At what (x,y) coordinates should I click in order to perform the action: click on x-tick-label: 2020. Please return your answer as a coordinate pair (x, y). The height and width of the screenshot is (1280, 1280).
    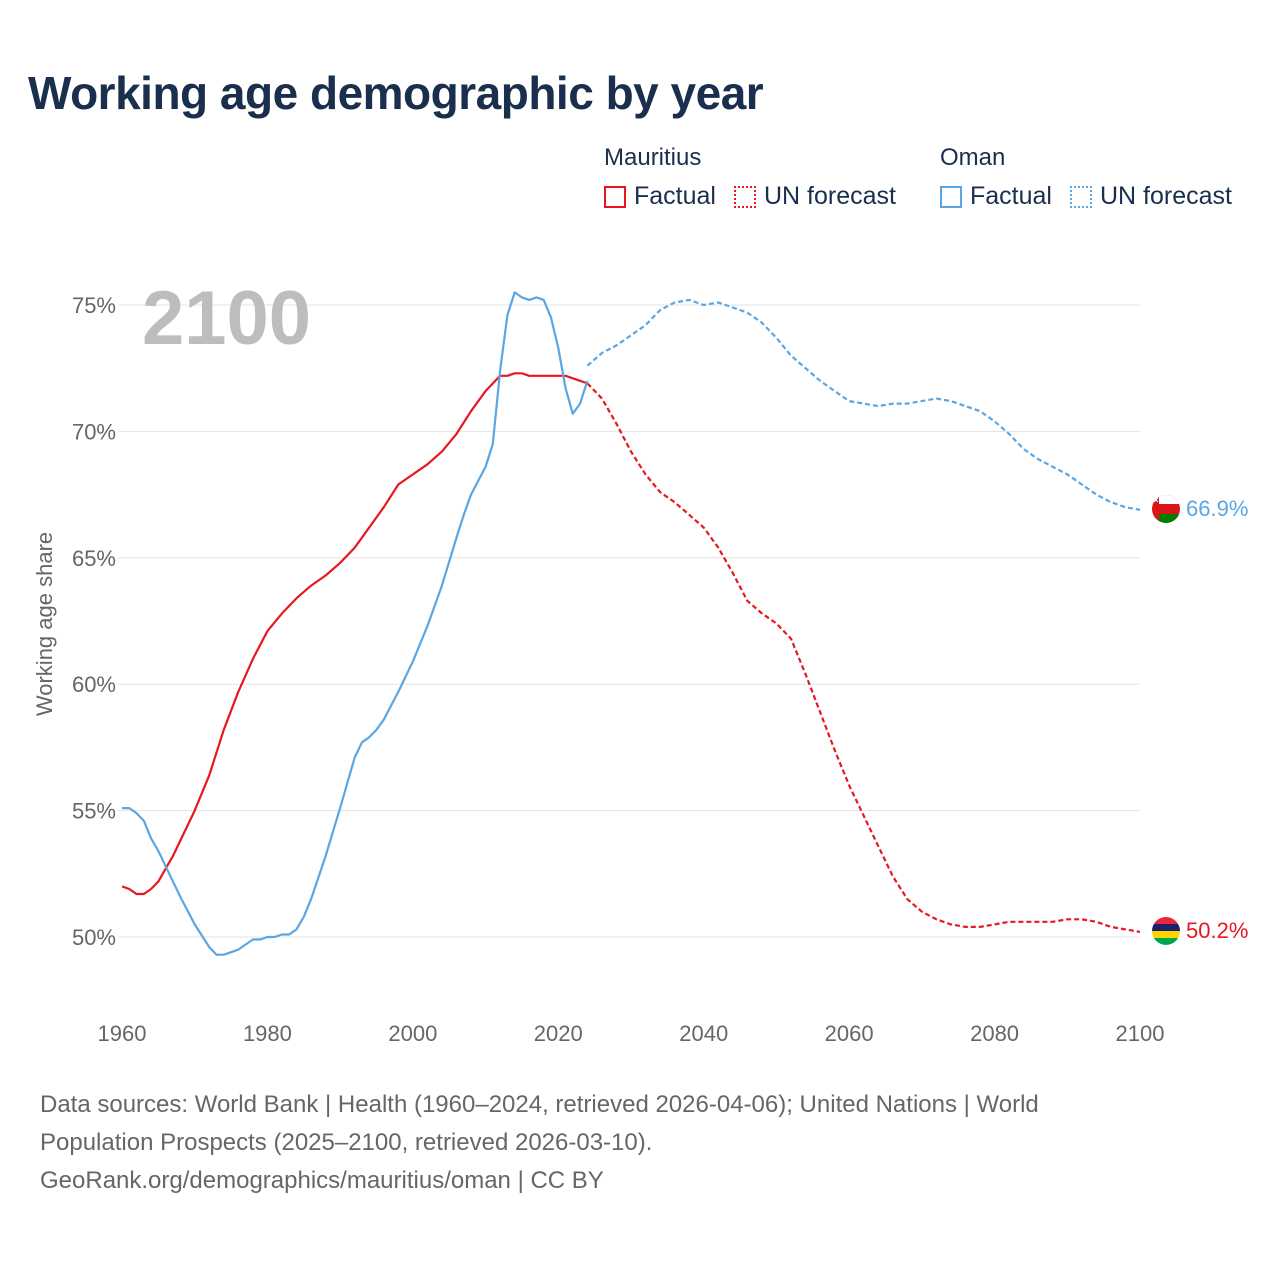
    Looking at the image, I should click on (558, 1033).